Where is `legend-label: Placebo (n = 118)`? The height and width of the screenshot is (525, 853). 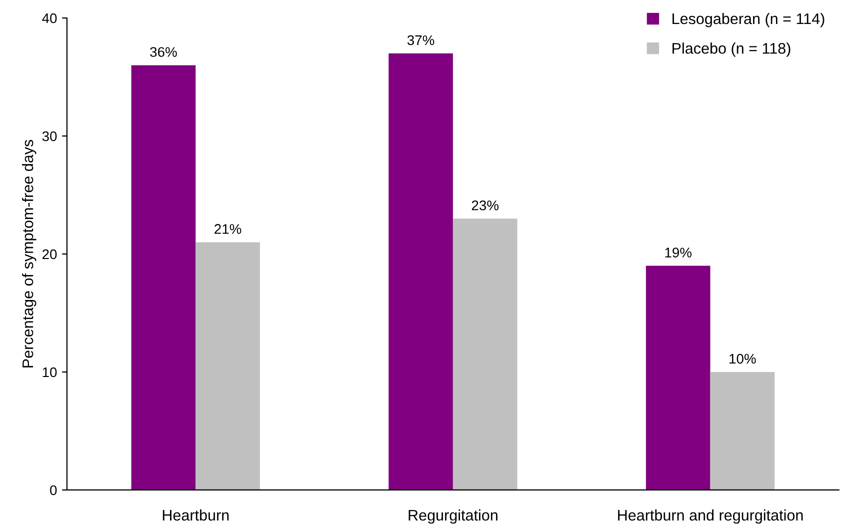 legend-label: Placebo (n = 118) is located at coordinates (731, 49).